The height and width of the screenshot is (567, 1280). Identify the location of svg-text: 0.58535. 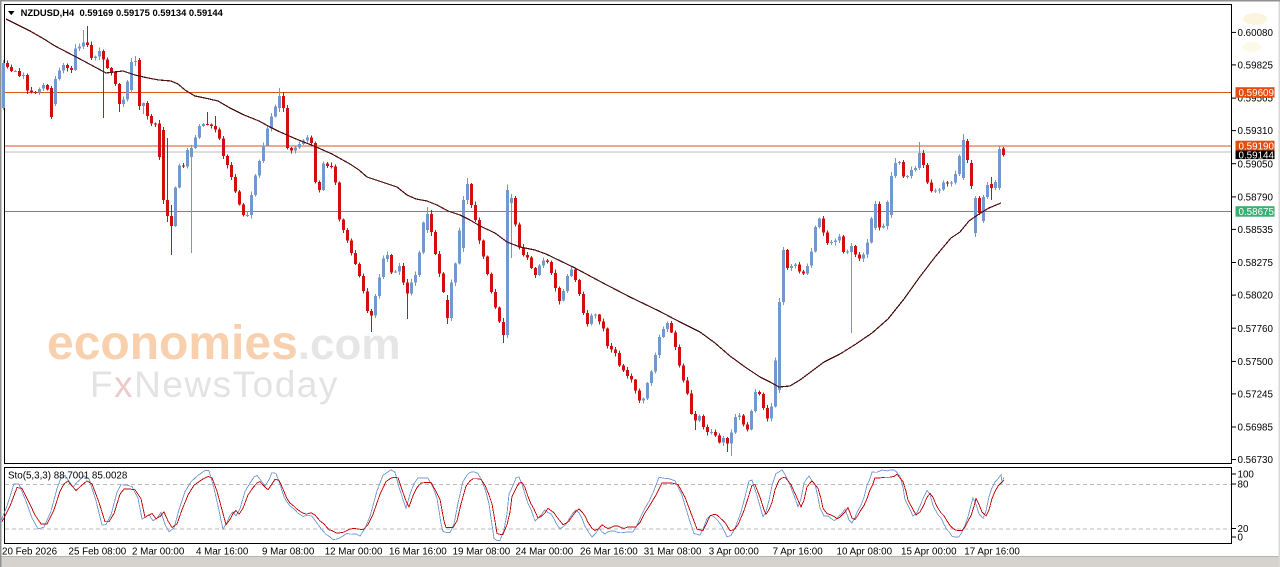
(1256, 230).